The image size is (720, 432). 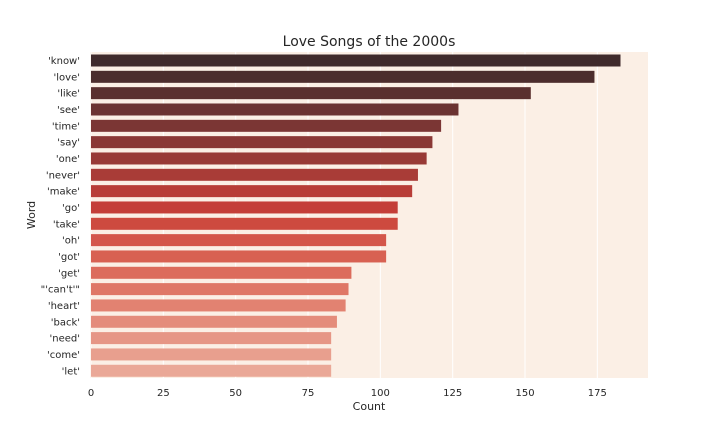 I want to click on y-tick-label: 'need', so click(x=65, y=339).